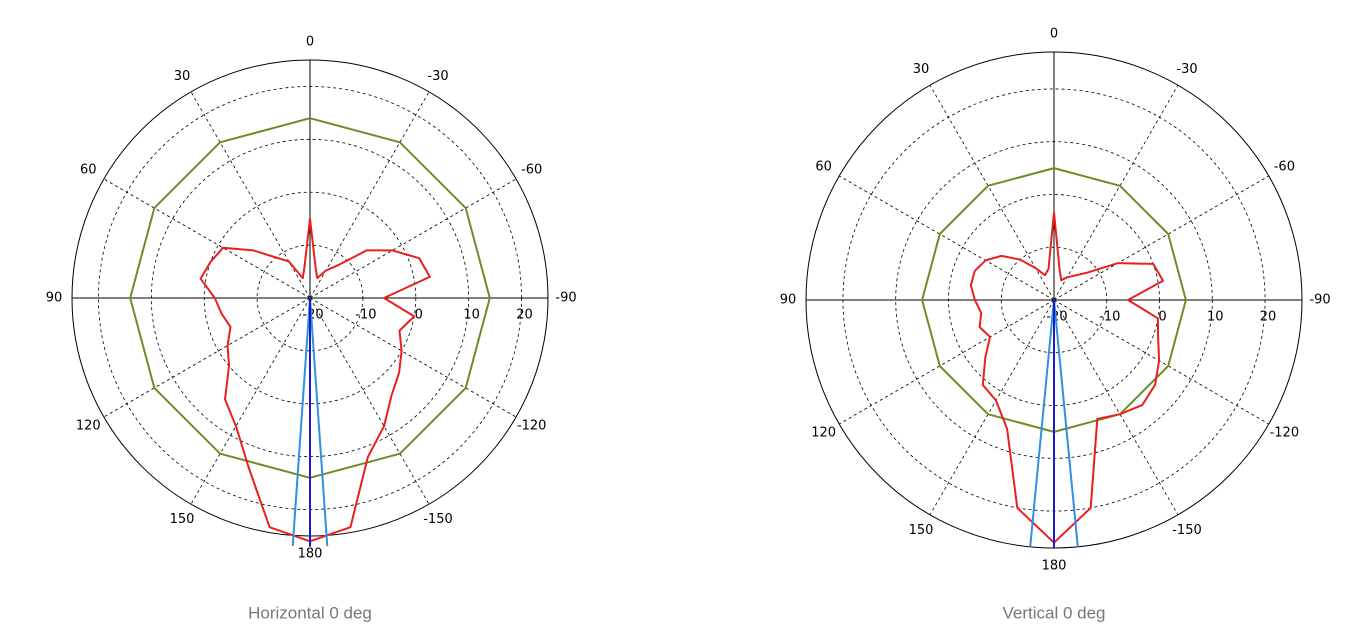 This screenshot has width=1366, height=642. What do you see at coordinates (1053, 612) in the screenshot?
I see `chart-title: Vertical 0 deg` at bounding box center [1053, 612].